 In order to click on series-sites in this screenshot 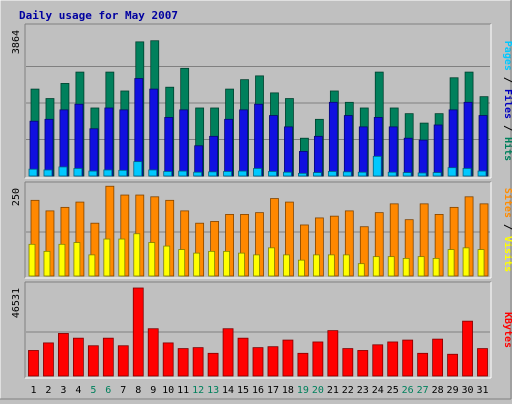, I will do `click(256, 255)`.